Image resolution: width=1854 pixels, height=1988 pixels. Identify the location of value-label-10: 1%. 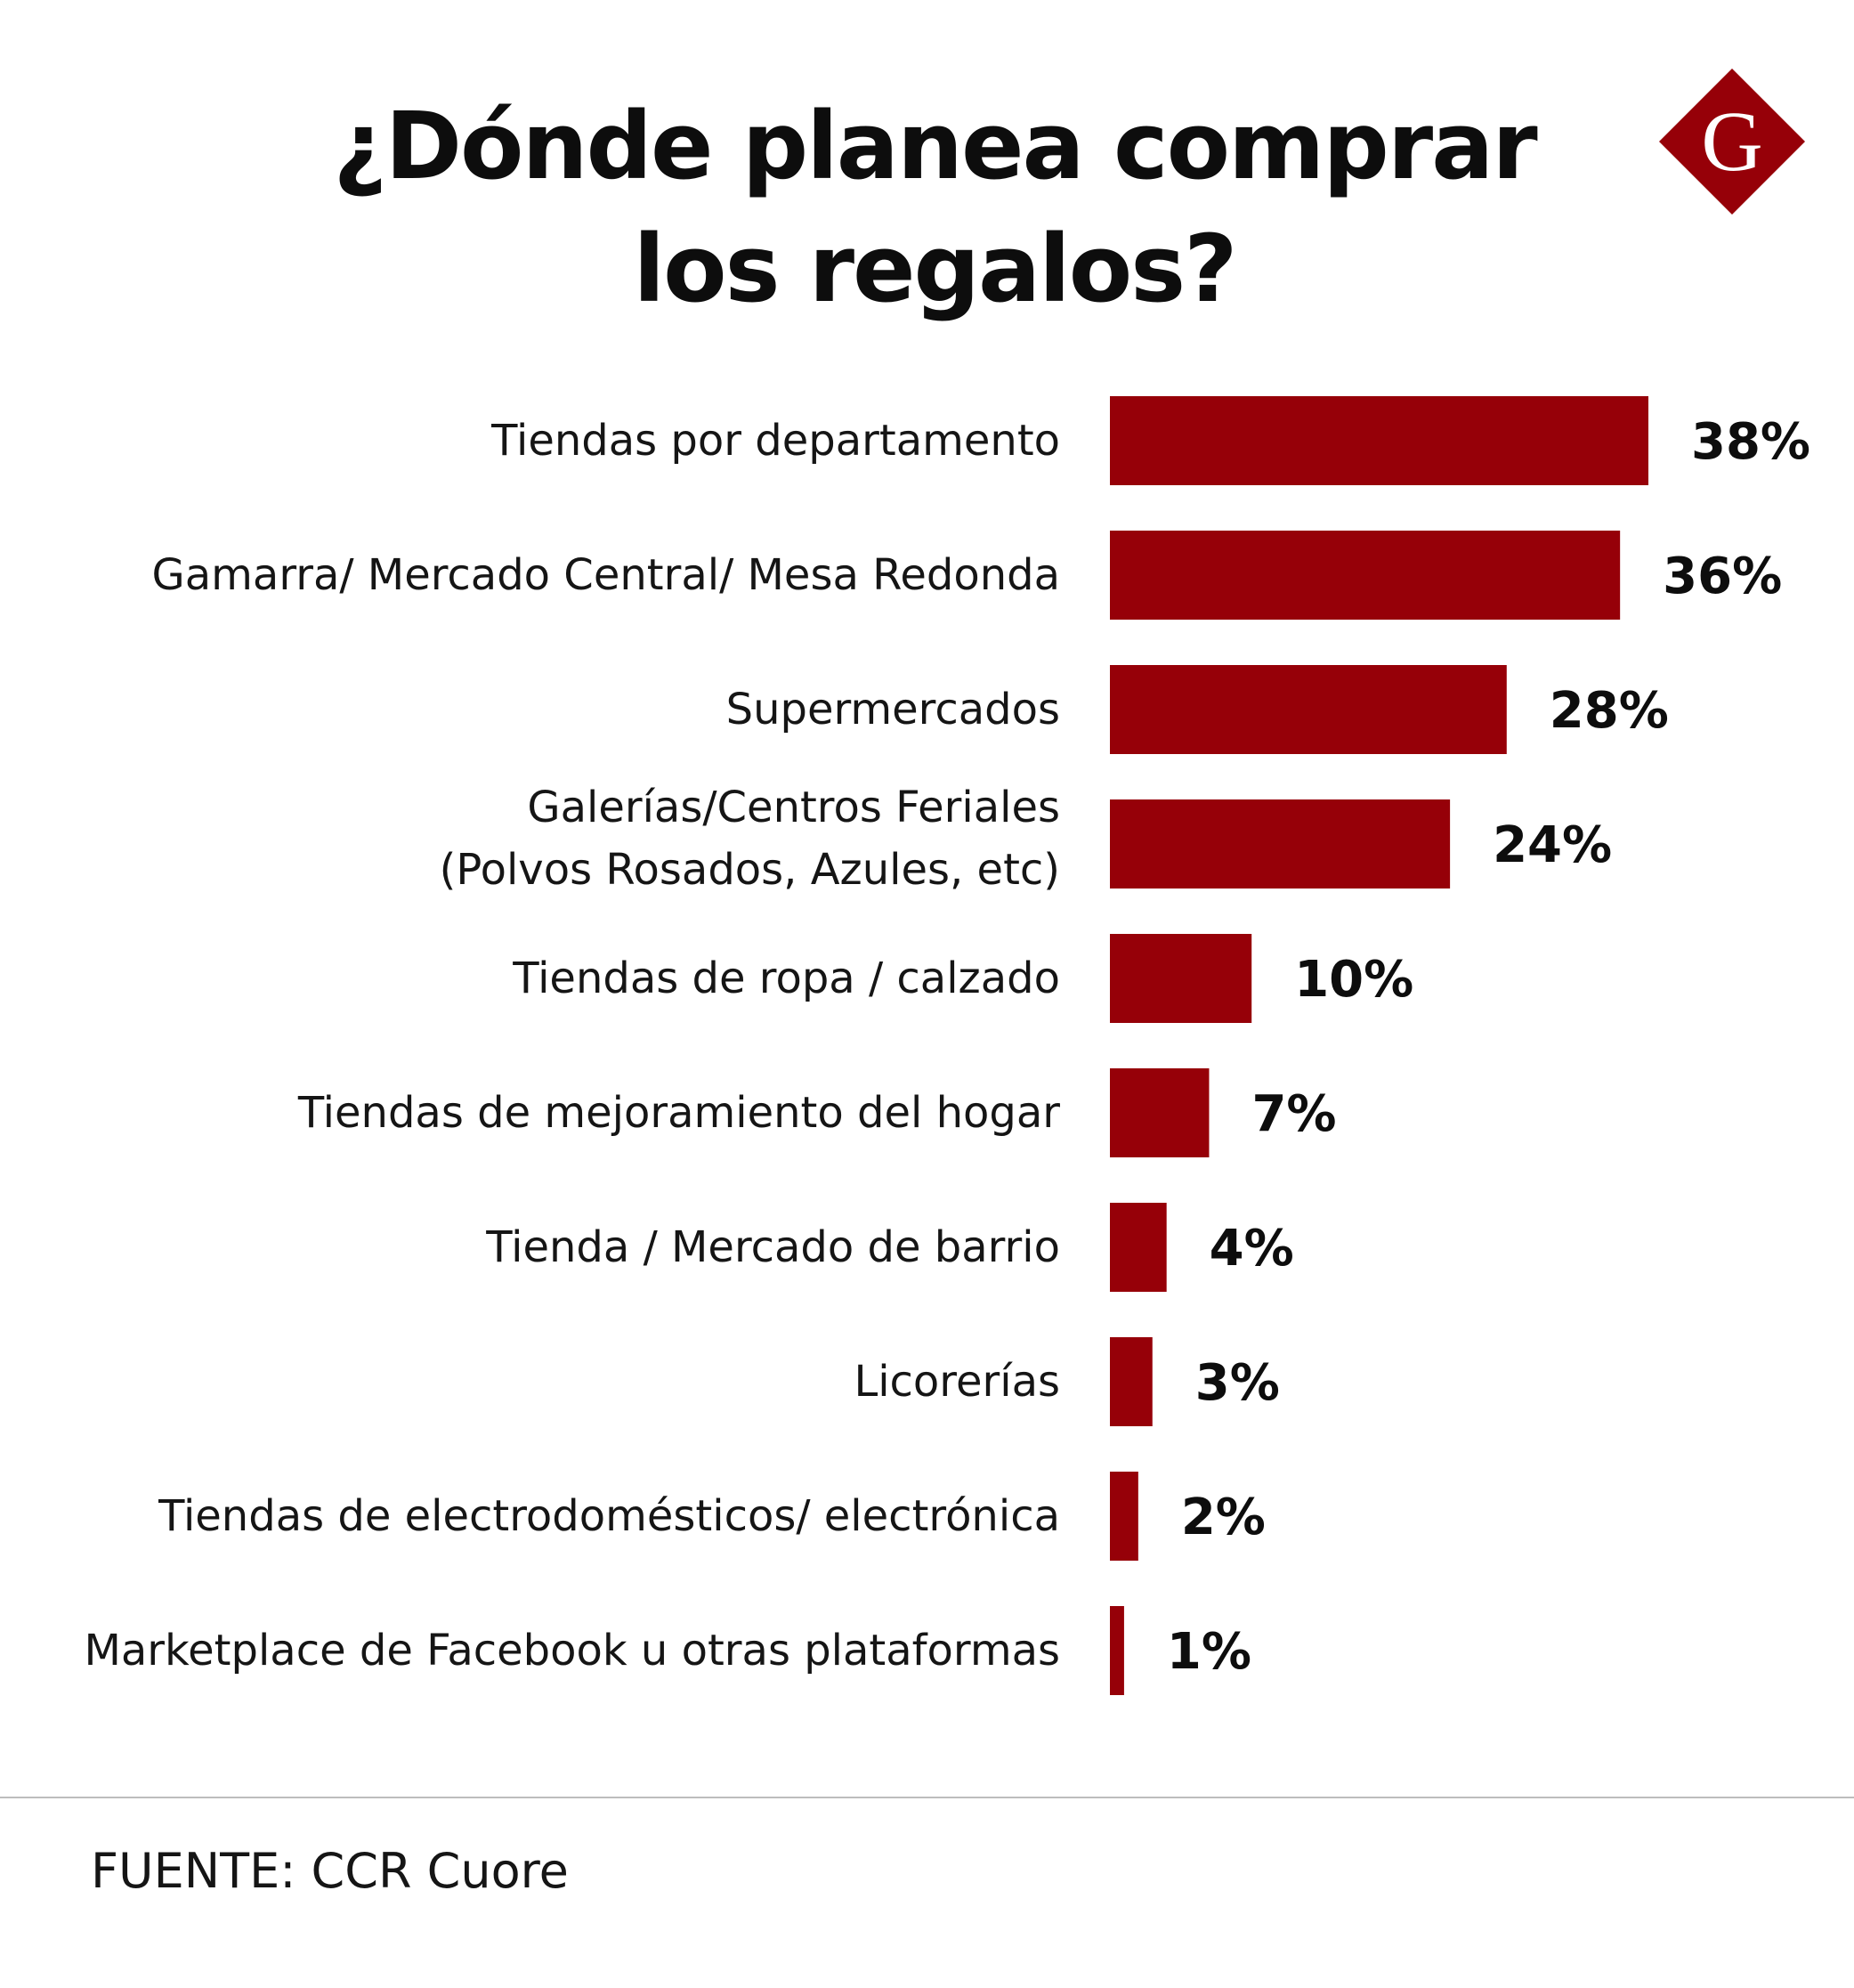
(1209, 1652).